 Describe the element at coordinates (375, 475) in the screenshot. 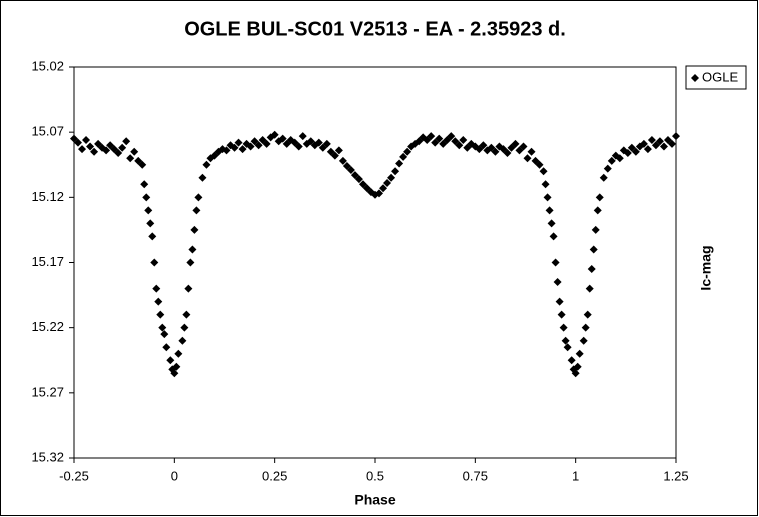

I see `x-tick-label: 0.5` at that location.